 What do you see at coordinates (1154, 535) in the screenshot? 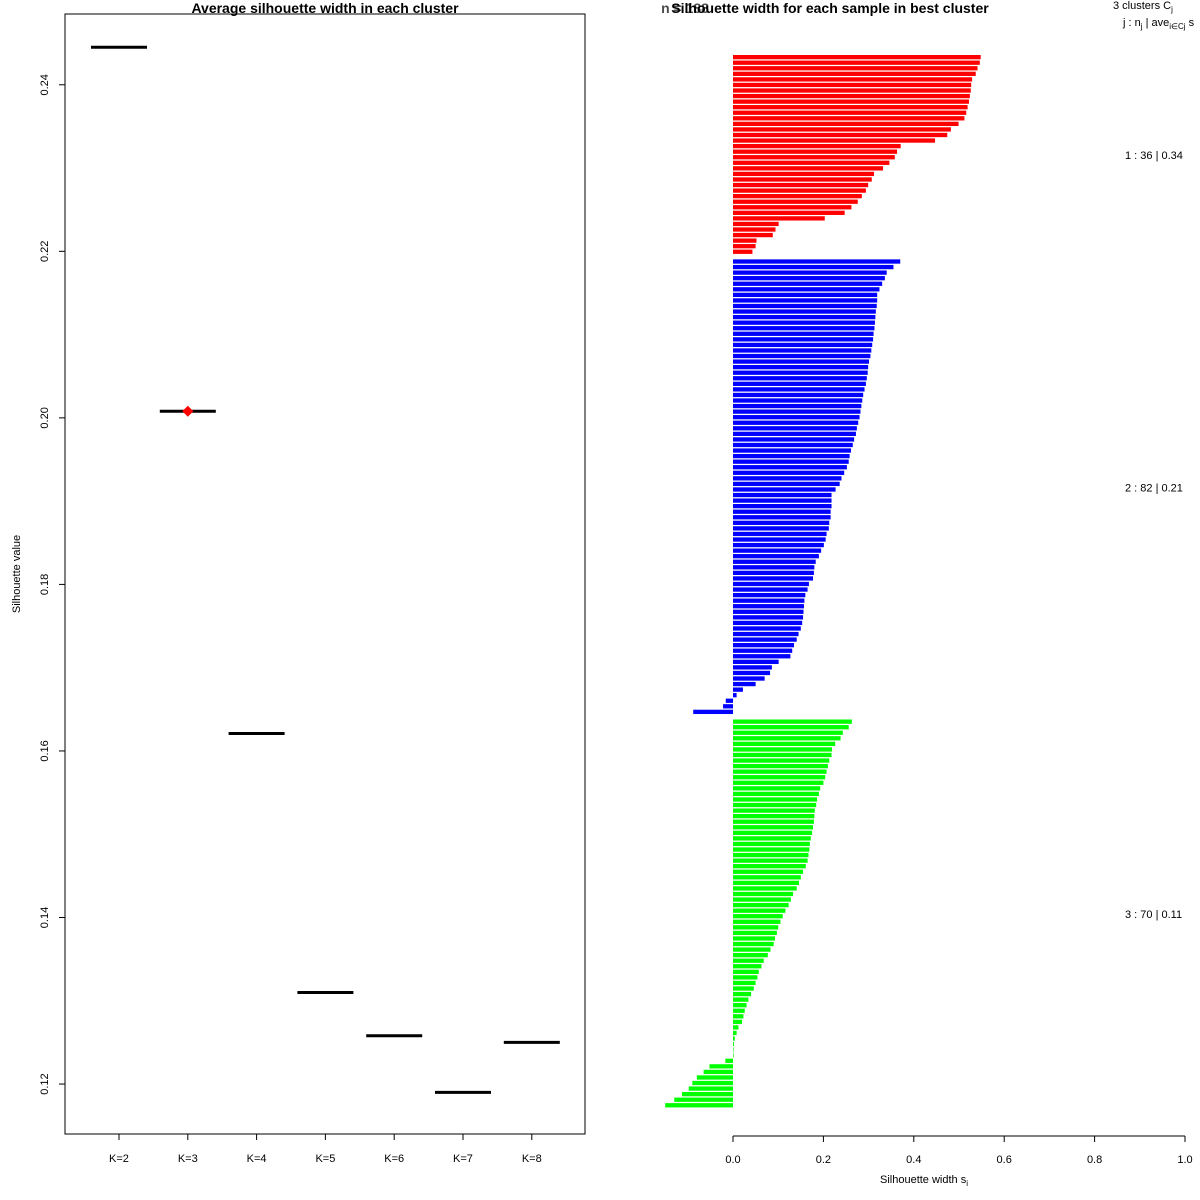
I see `cluster-labels: 1 : 36 | 0.34 2 : 82 | 0.21 3 : 70 | 0.11` at bounding box center [1154, 535].